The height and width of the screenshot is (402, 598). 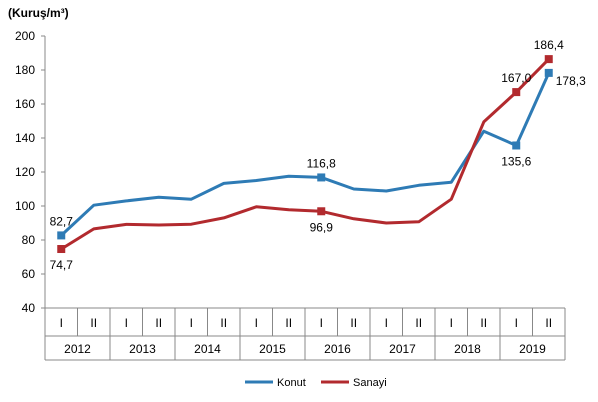 I want to click on year-label: 2014, so click(x=207, y=349).